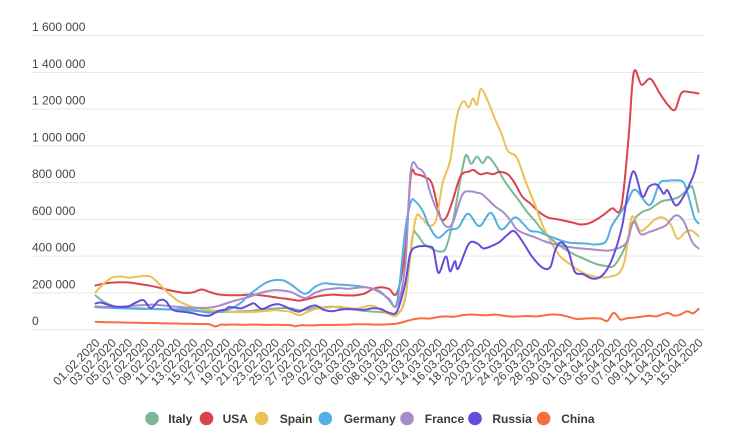 The width and height of the screenshot is (732, 443). Describe the element at coordinates (445, 419) in the screenshot. I see `svg-text: France` at that location.